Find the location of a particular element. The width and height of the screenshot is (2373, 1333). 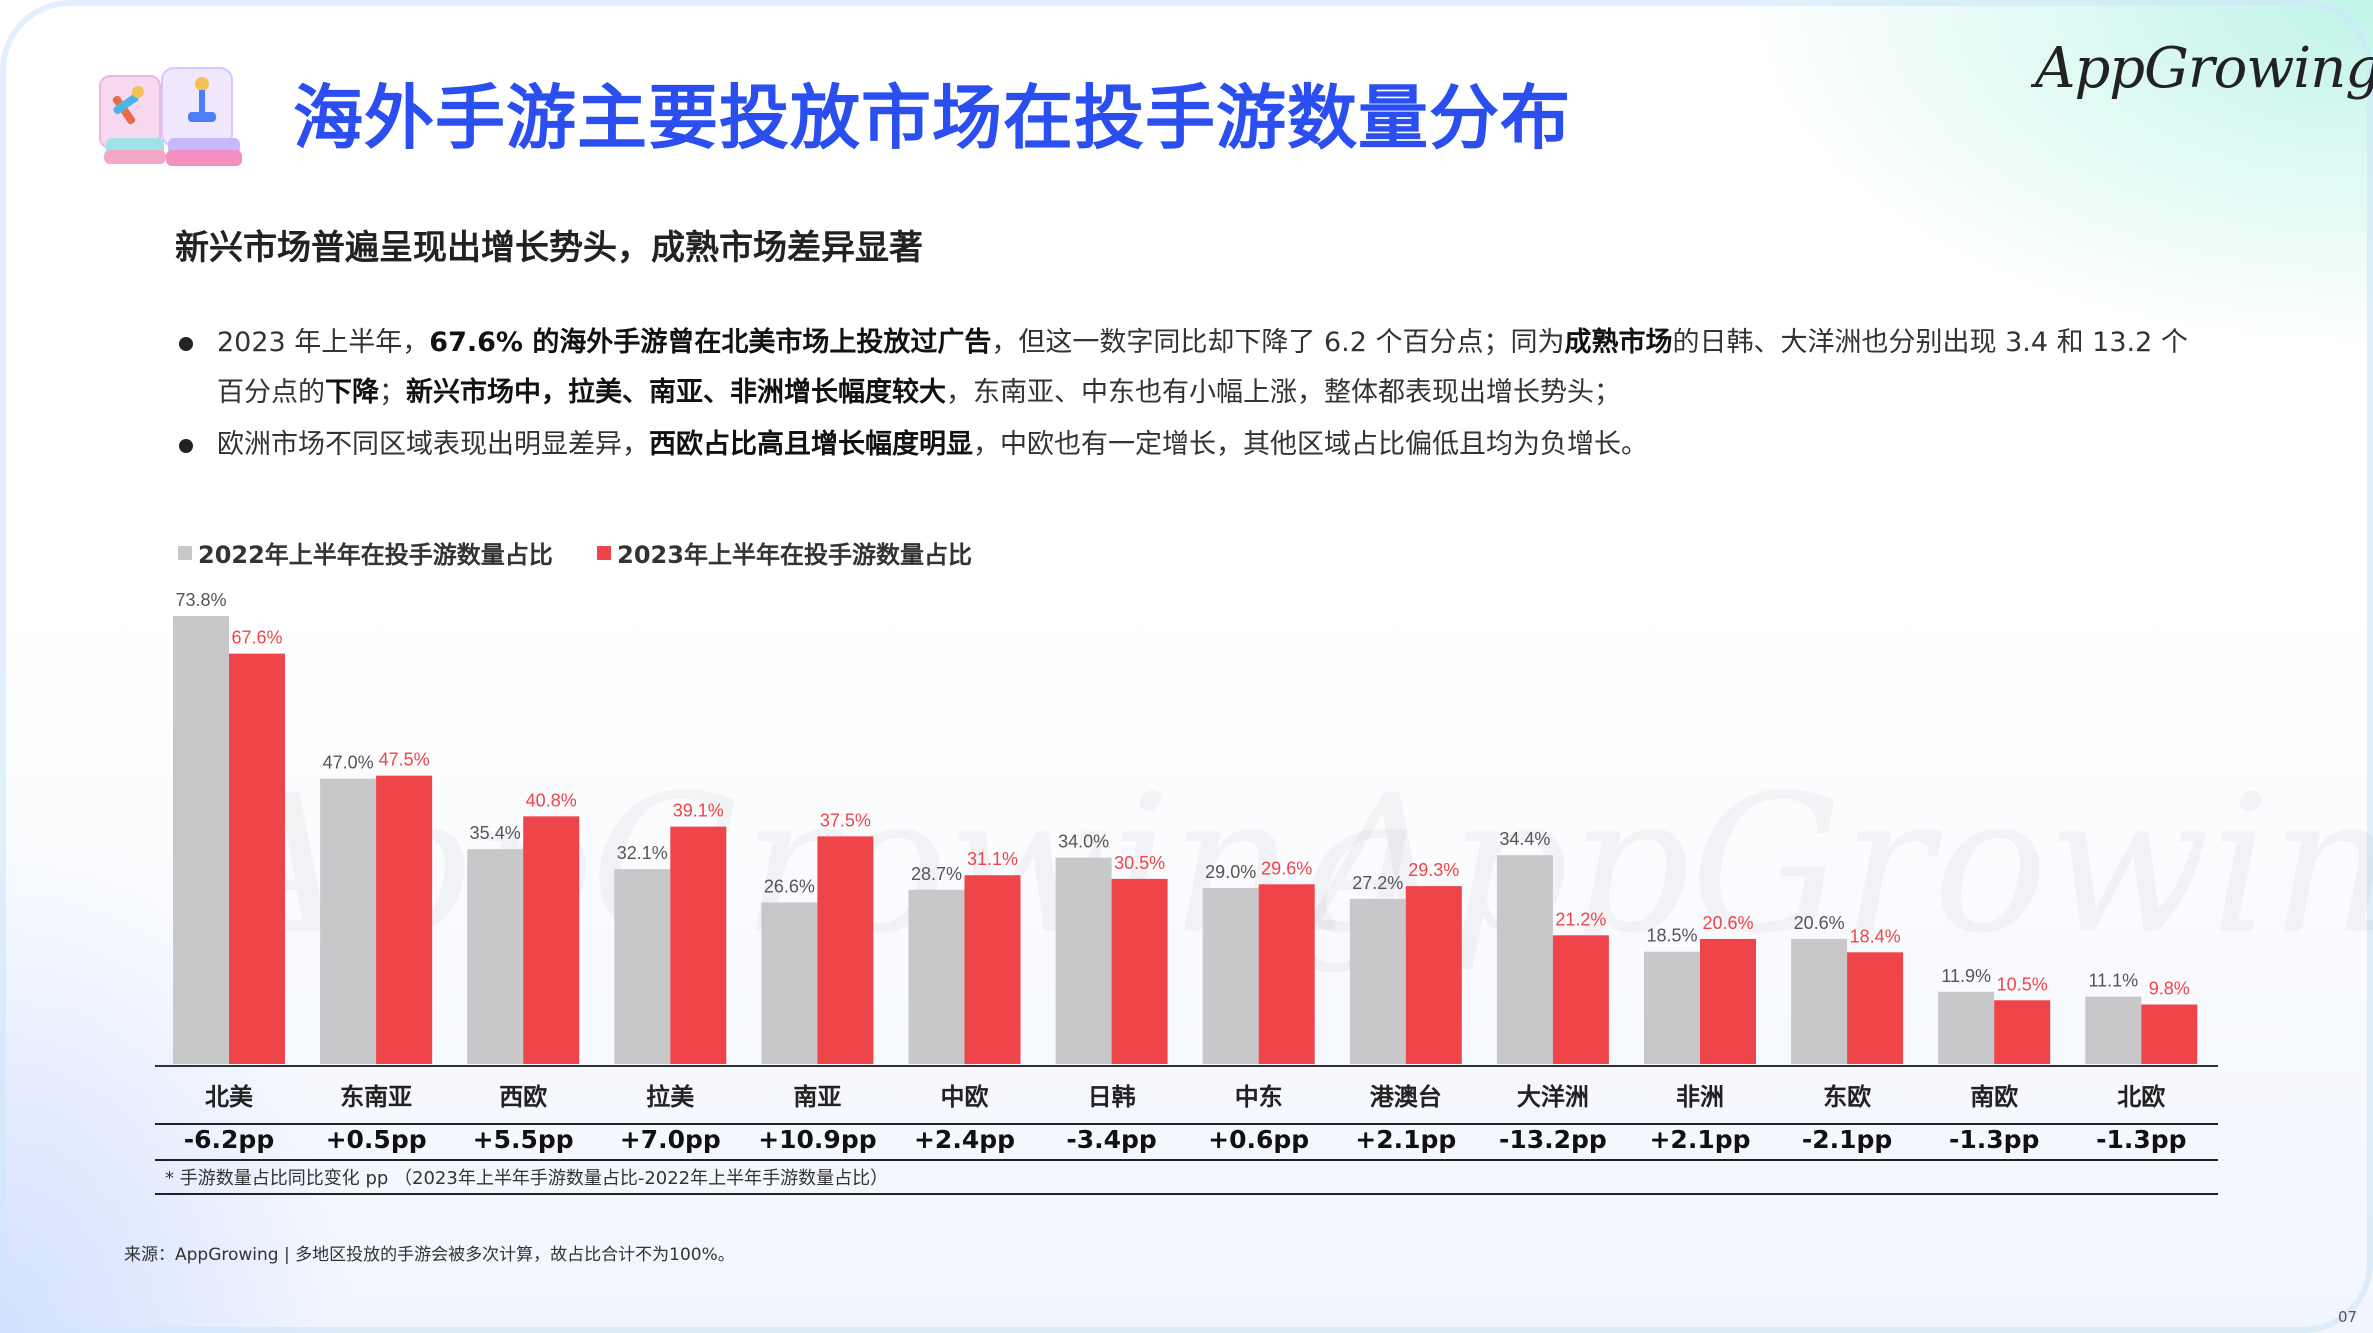

data-label-2023: 31.1% is located at coordinates (992, 859).